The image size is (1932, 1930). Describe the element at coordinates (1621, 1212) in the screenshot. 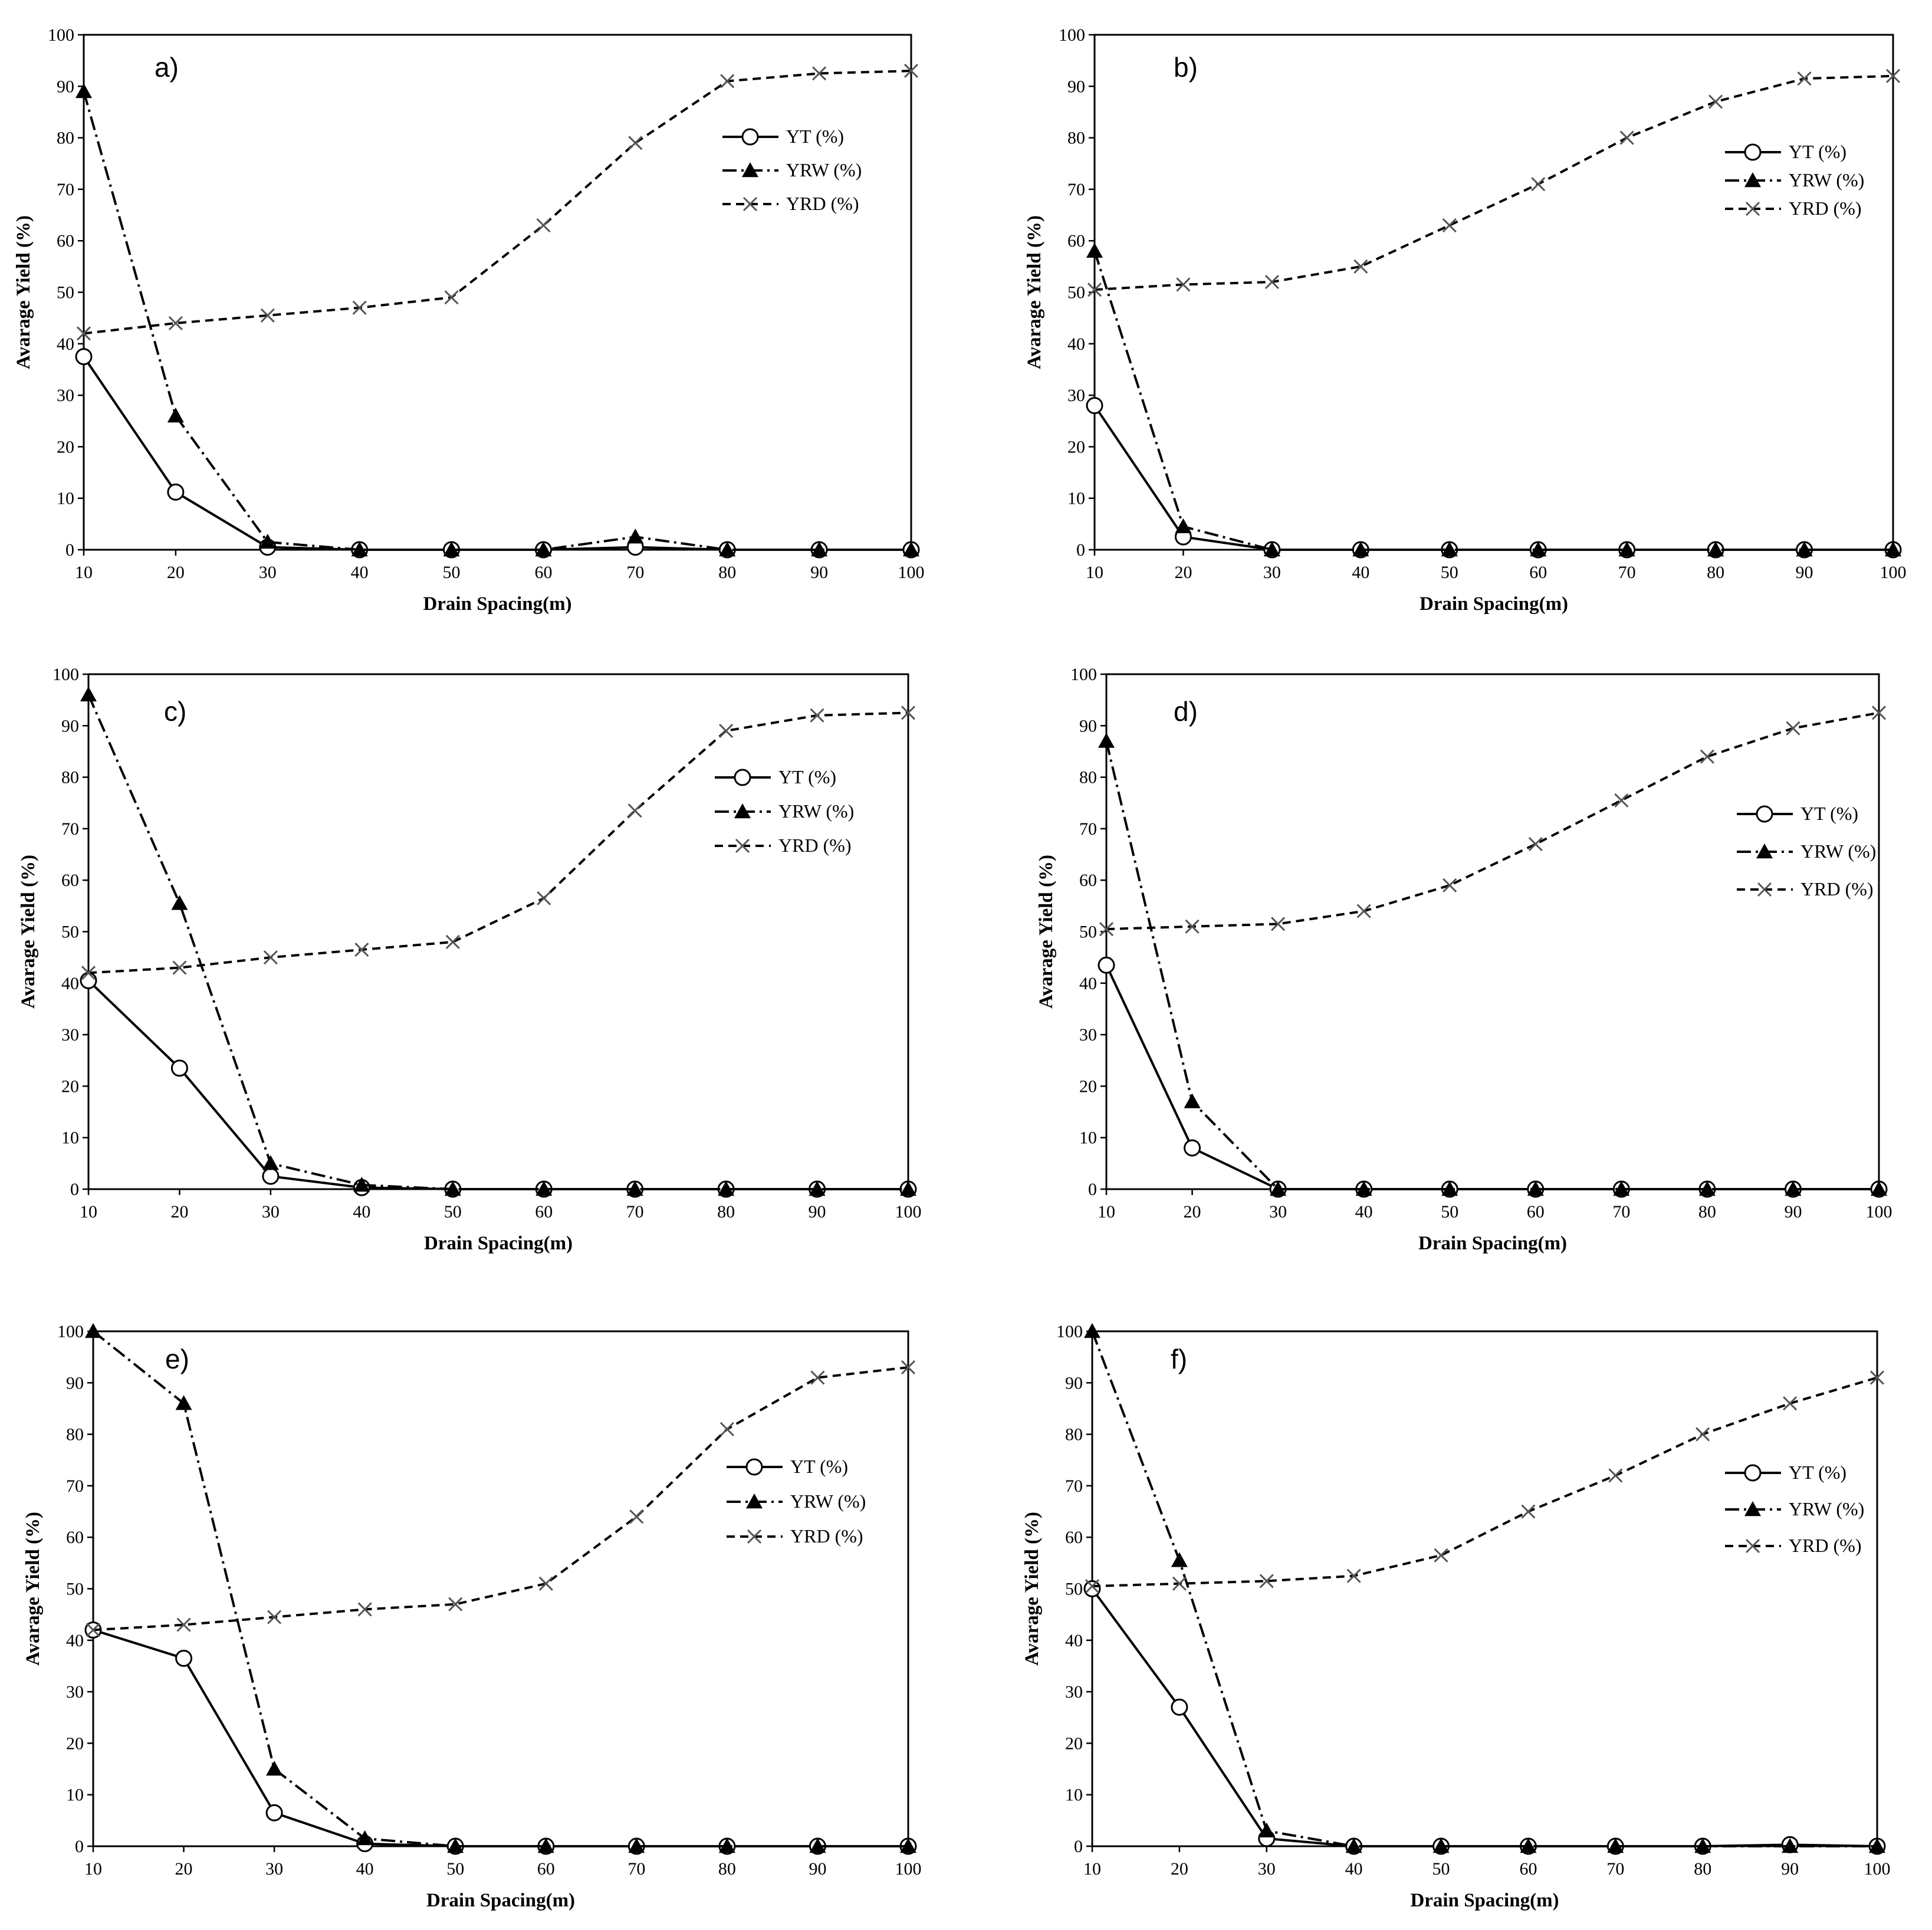

I see `x-tick-label: 70` at that location.